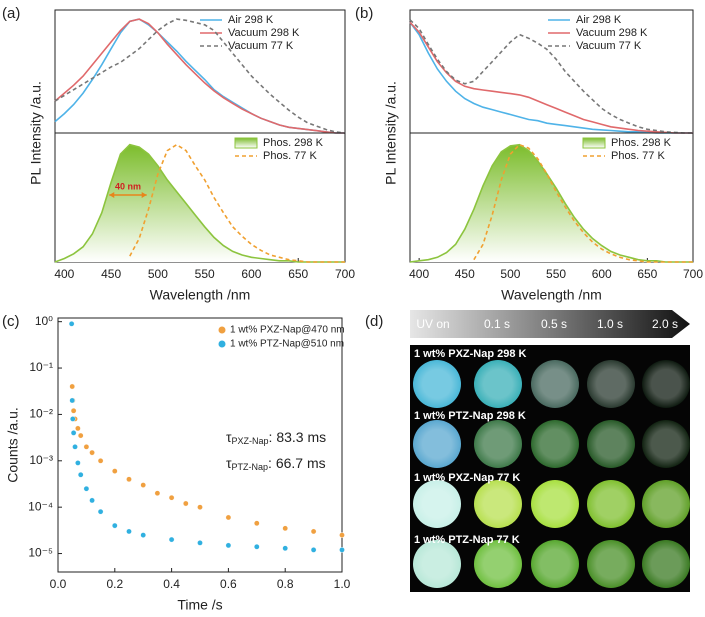 Image resolution: width=705 pixels, height=617 pixels. I want to click on timeline-label: 0.1 s, so click(497, 324).